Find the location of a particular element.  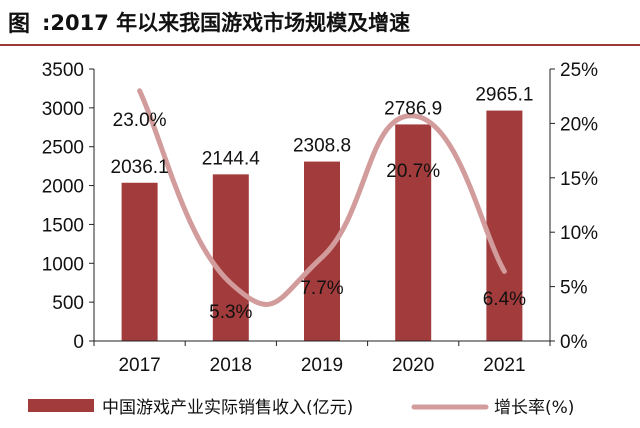

left-tick-label: 500 is located at coordinates (68, 303).